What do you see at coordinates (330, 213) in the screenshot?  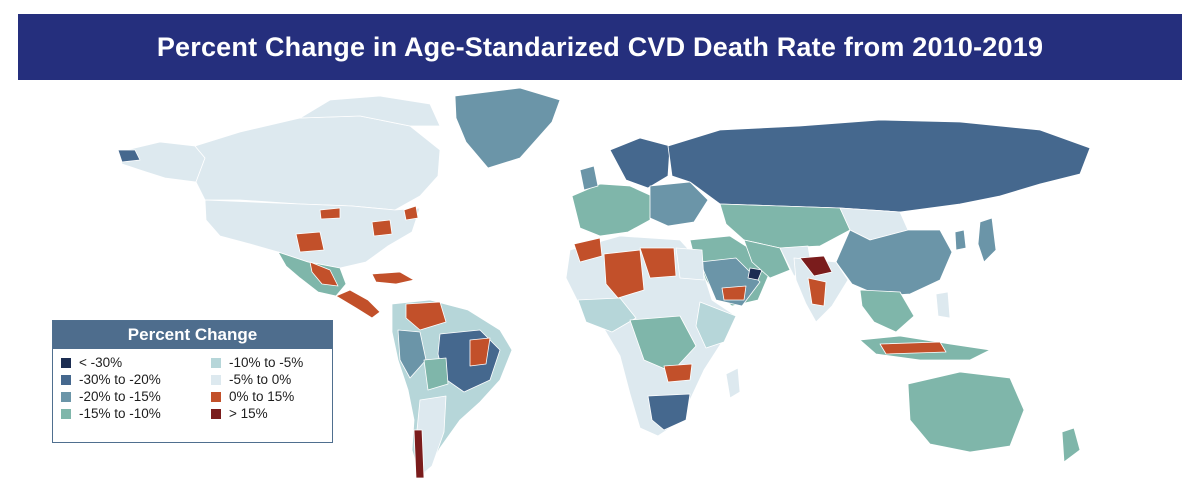 I see `region-us-north-red` at bounding box center [330, 213].